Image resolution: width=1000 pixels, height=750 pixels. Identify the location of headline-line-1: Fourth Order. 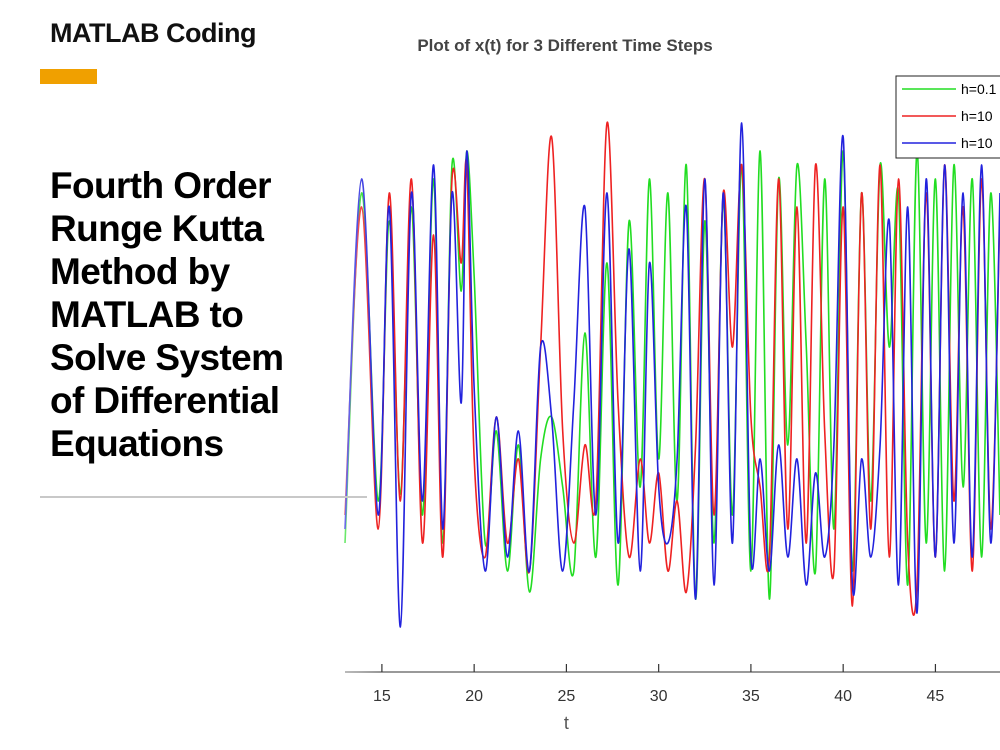
(161, 185).